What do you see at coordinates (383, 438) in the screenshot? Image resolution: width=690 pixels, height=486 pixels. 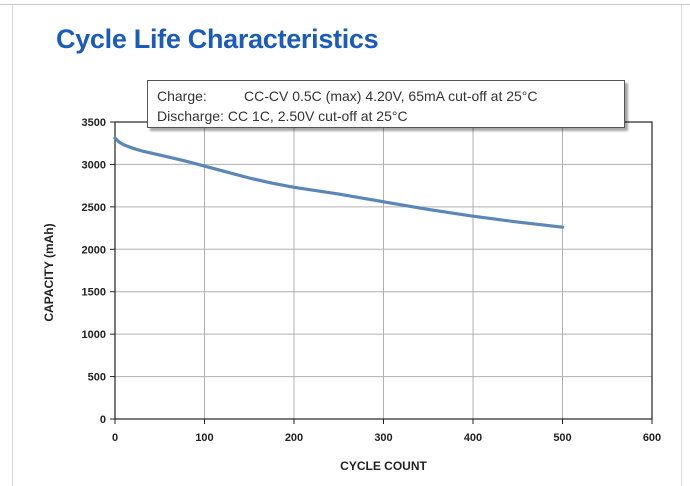 I see `x-tick-label: 300` at bounding box center [383, 438].